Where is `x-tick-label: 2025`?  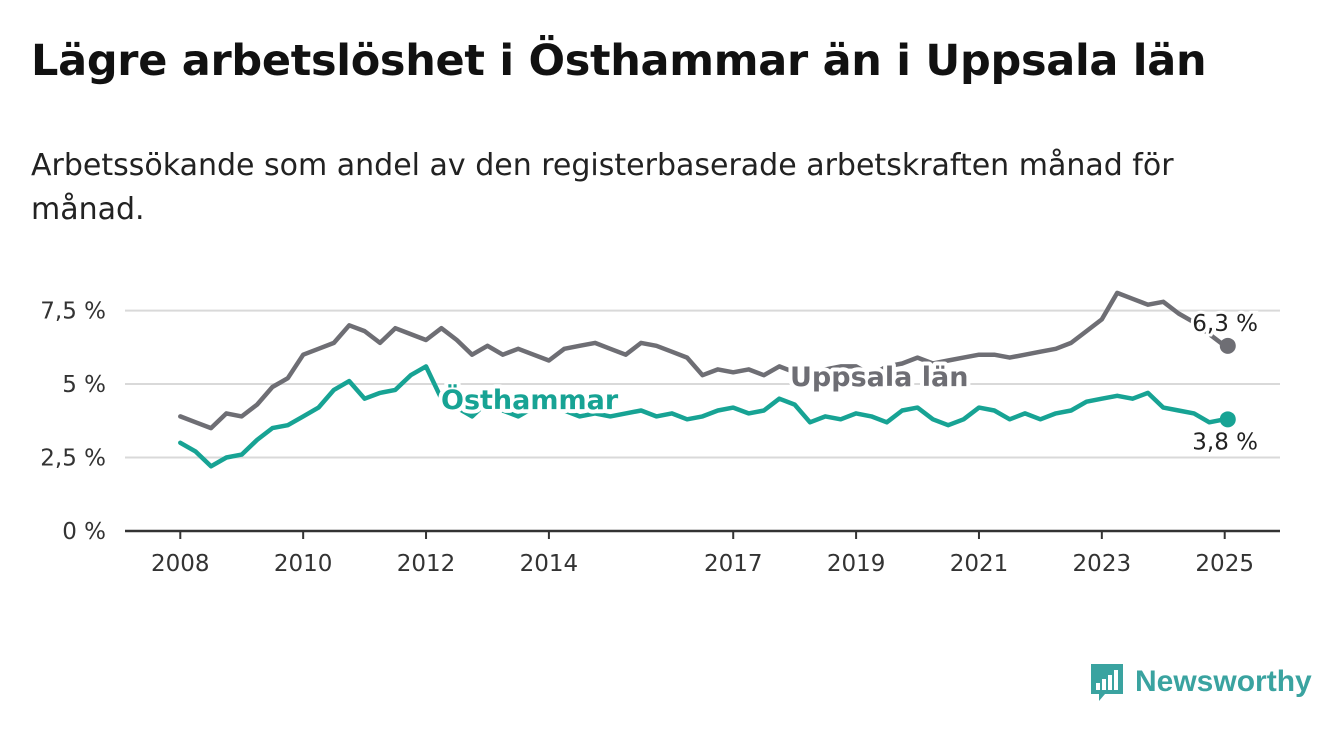 x-tick-label: 2025 is located at coordinates (1224, 564).